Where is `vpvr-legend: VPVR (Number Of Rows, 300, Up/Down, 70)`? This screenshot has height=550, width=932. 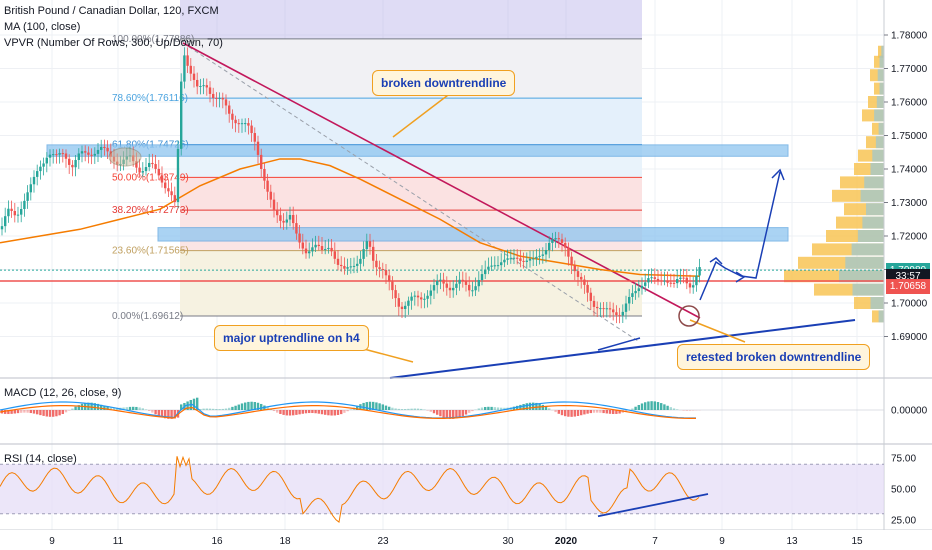
vpvr-legend: VPVR (Number Of Rows, 300, Up/Down, 70) is located at coordinates (113, 43).